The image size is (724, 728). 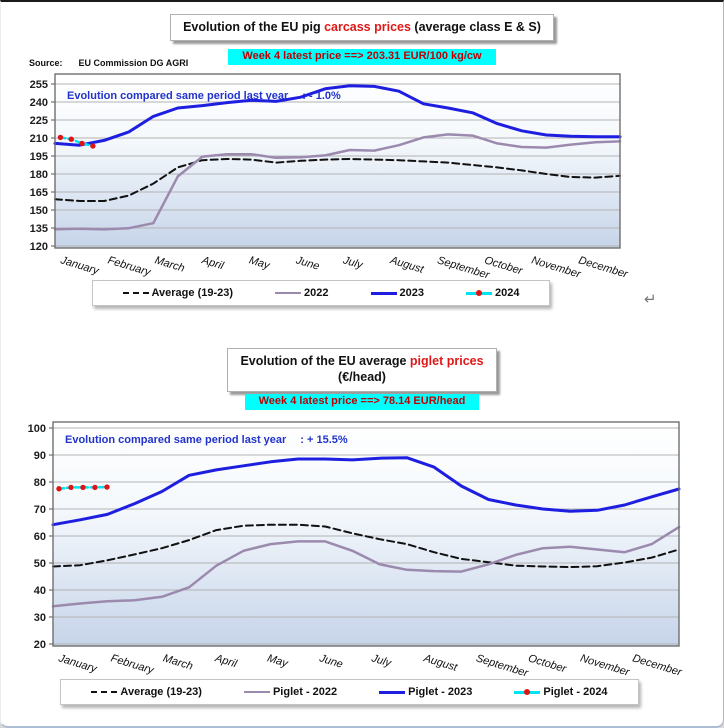 I want to click on x-month-label: August, so click(x=440, y=663).